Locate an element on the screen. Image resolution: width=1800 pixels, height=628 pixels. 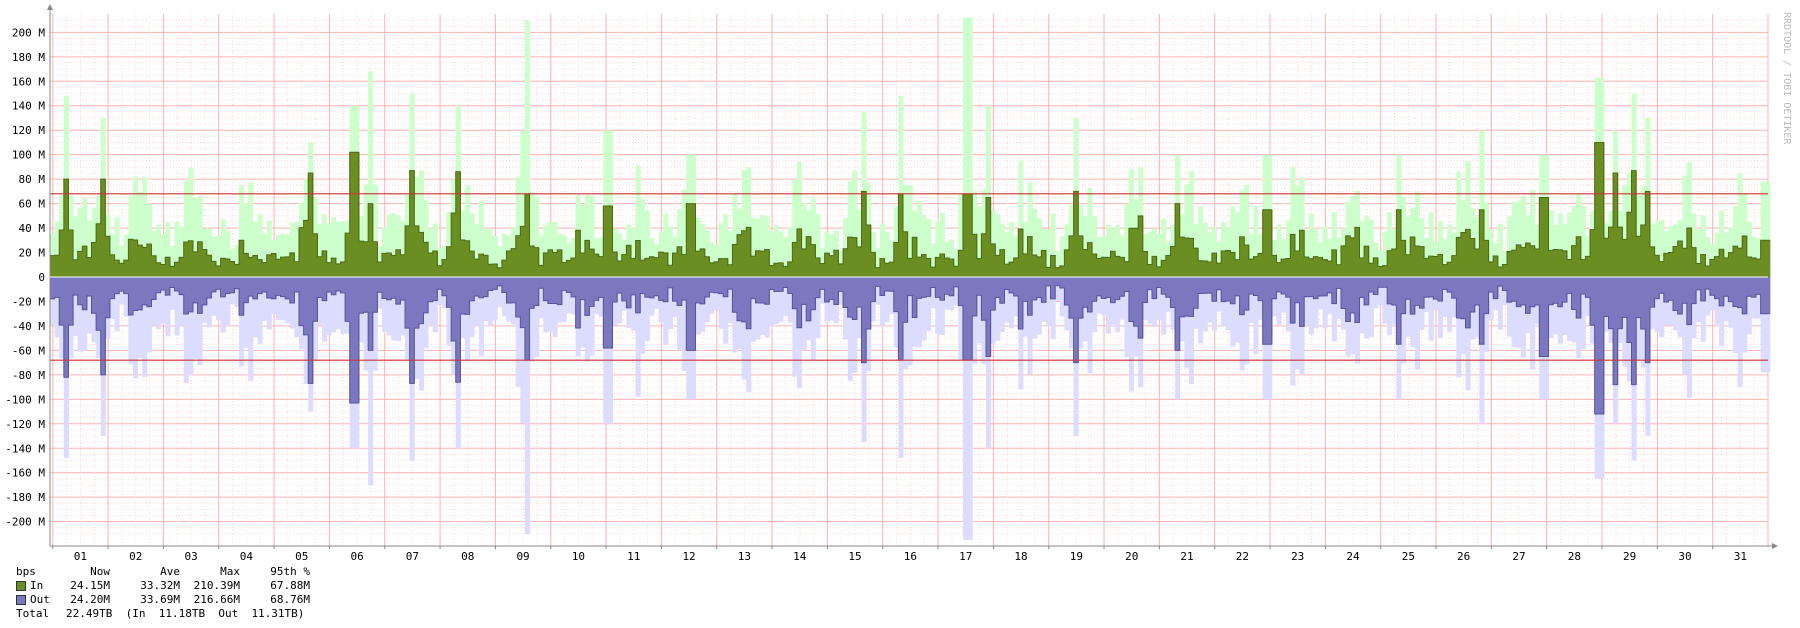
y-tick-label: -200 M is located at coordinates (25, 522).